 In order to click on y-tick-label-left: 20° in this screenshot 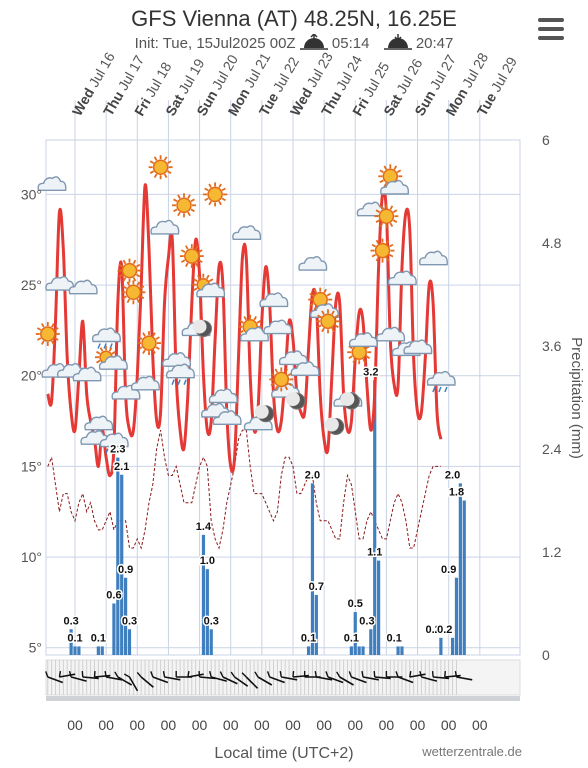, I will do `click(31, 376)`.